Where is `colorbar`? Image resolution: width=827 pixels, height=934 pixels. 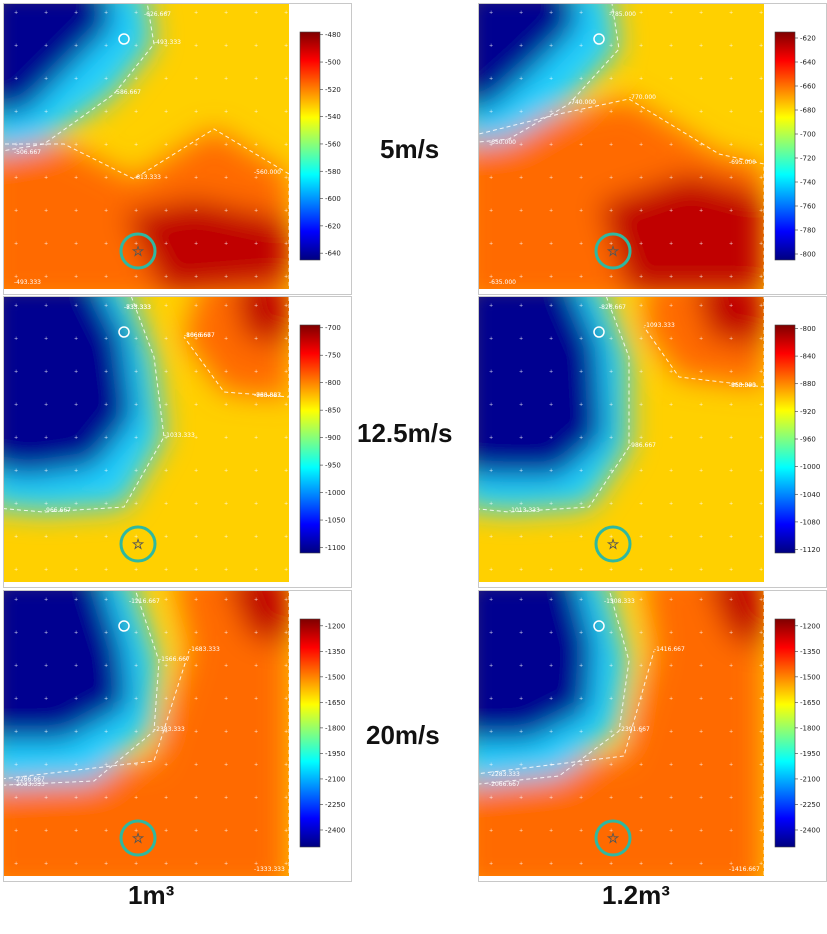
colorbar is located at coordinates (310, 733).